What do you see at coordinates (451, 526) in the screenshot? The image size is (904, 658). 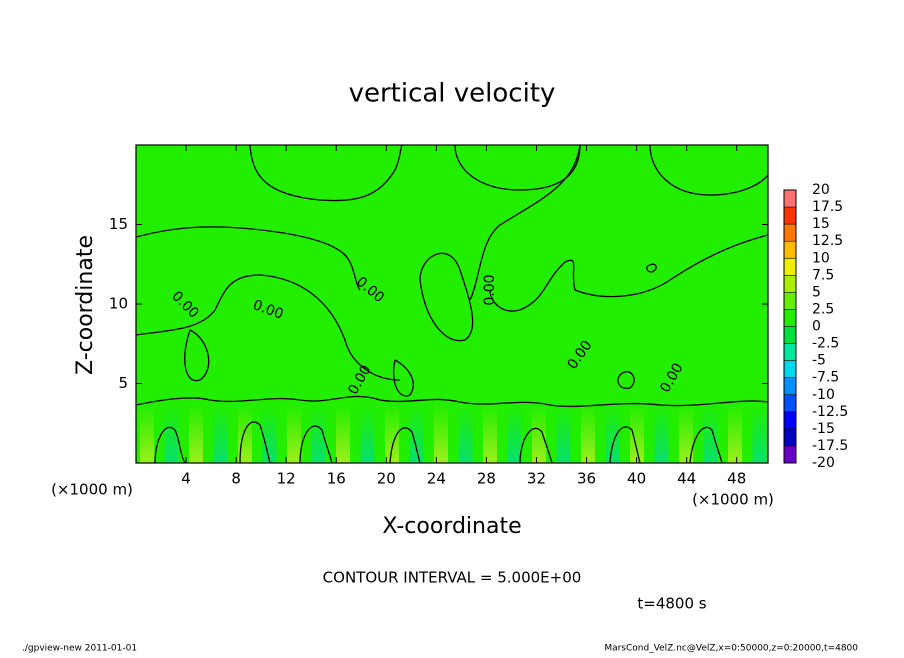 I see `x-axis-label: X-coordinate` at bounding box center [451, 526].